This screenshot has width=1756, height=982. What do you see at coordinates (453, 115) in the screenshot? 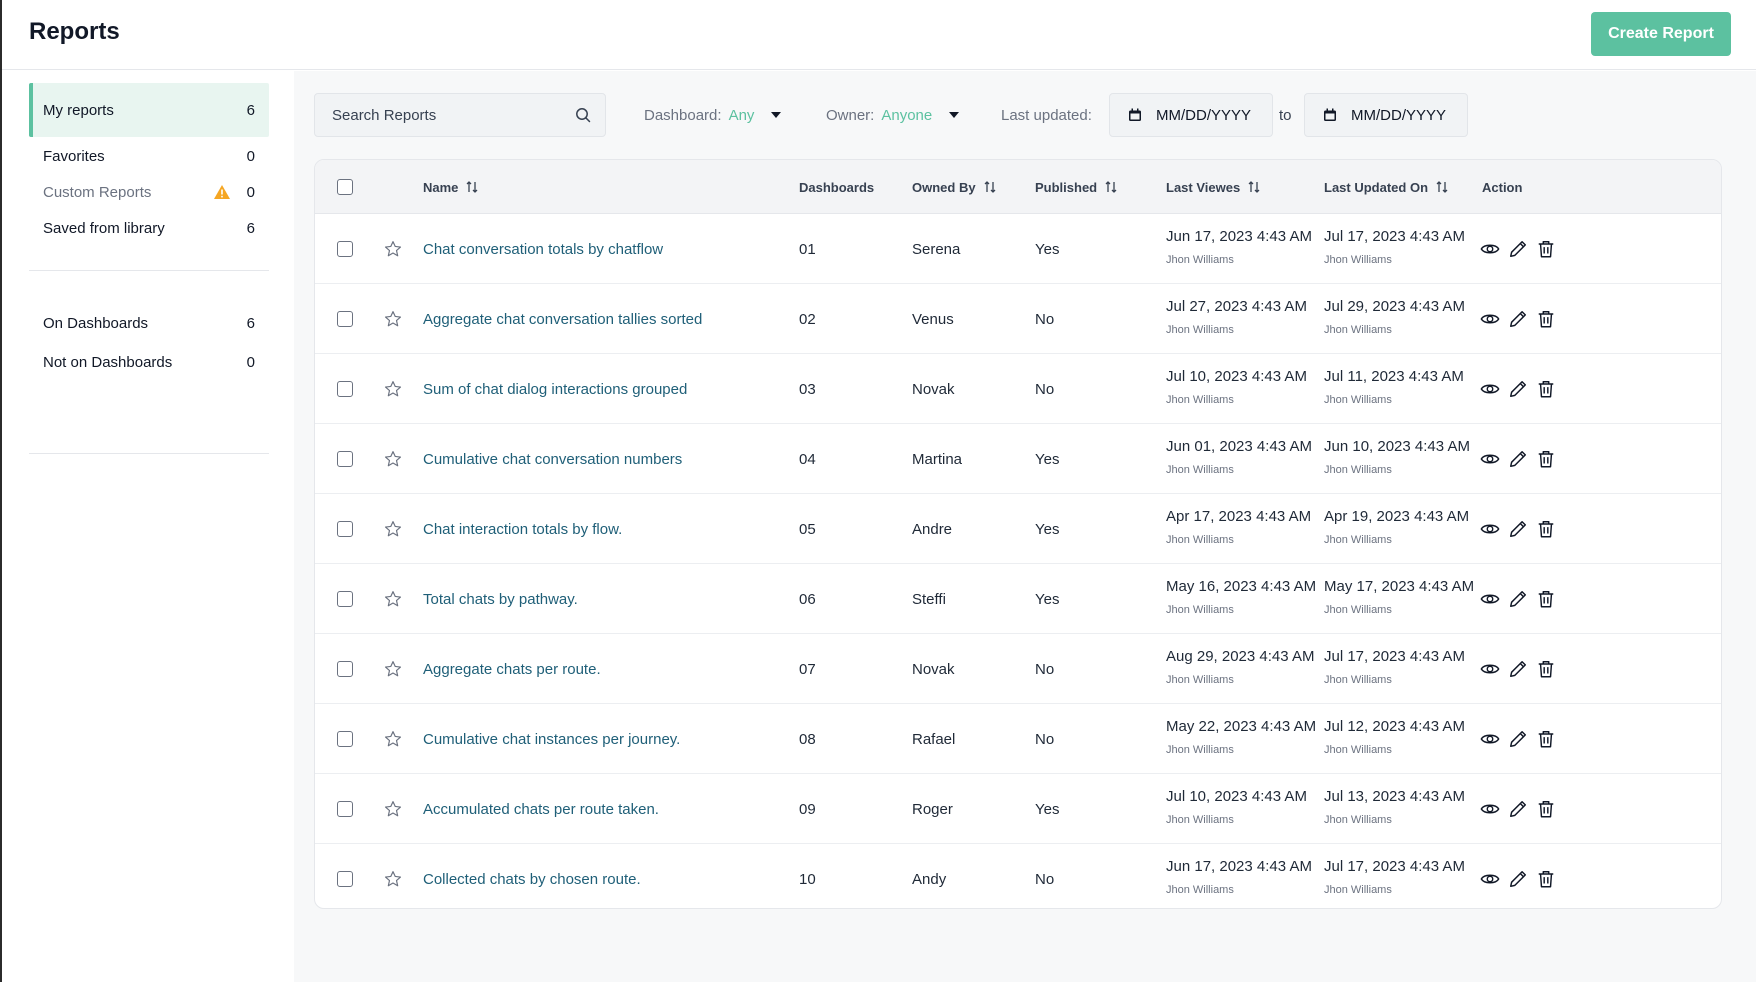
I see `search-input` at bounding box center [453, 115].